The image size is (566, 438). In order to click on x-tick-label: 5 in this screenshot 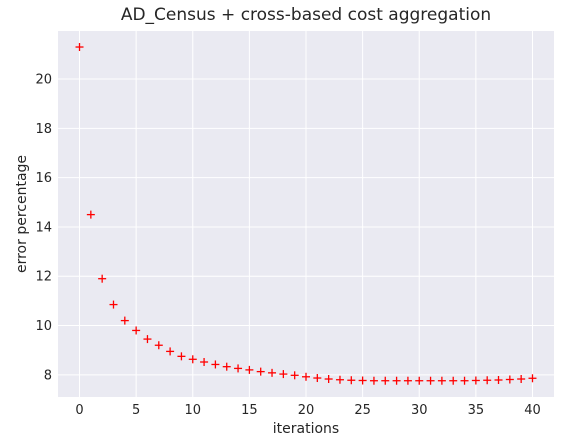, I will do `click(136, 410)`.